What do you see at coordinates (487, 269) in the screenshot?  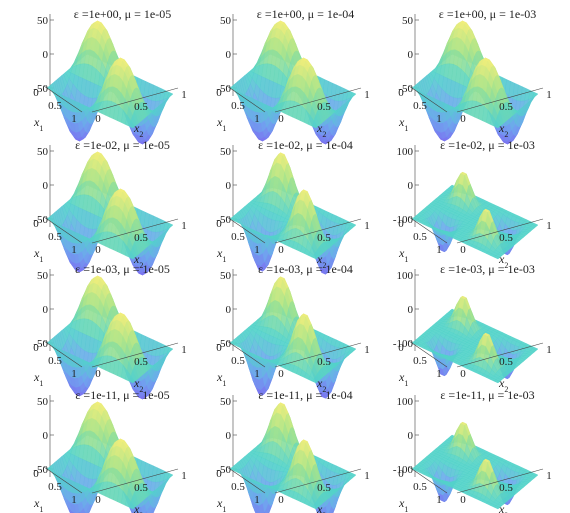 I see `panel-title: ε =1e-03, μ = 1e-03` at bounding box center [487, 269].